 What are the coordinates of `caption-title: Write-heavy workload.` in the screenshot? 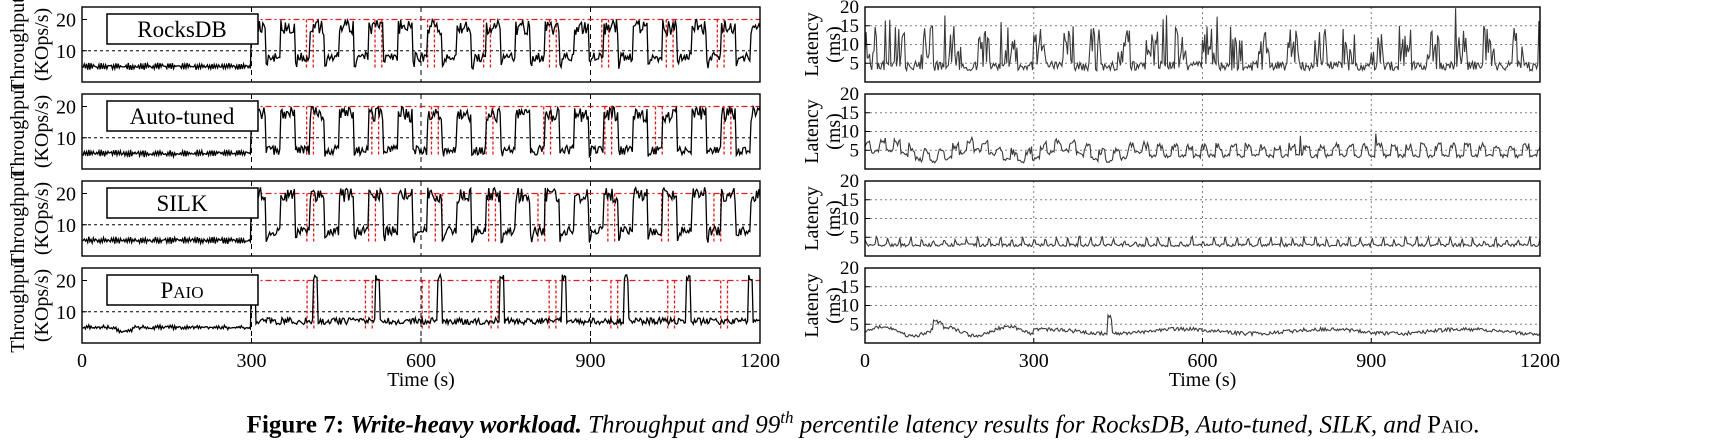 It's located at (466, 425).